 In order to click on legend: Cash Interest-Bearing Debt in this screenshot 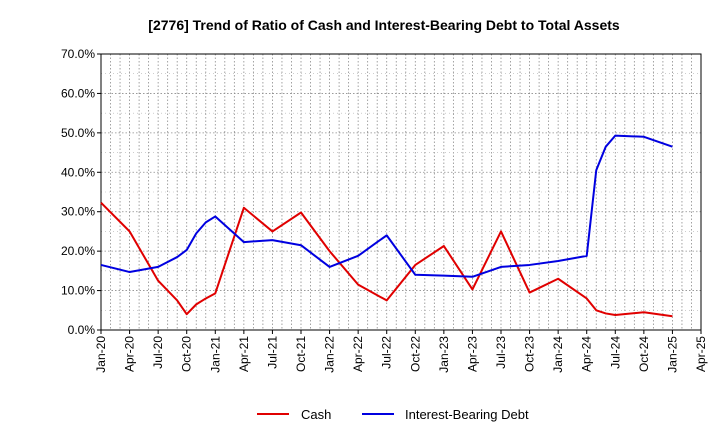, I will do `click(393, 414)`.